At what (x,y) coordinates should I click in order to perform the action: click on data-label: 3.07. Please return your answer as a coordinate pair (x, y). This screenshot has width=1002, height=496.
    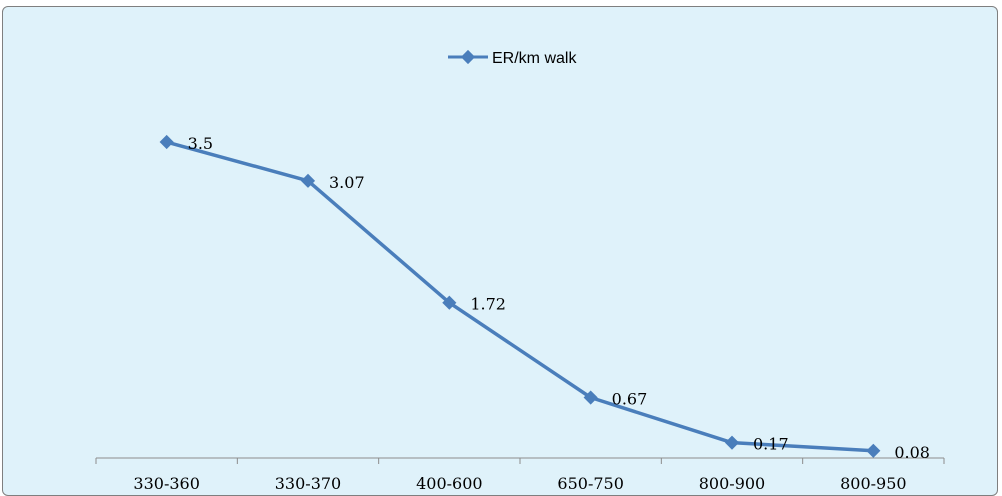
    Looking at the image, I should click on (347, 182).